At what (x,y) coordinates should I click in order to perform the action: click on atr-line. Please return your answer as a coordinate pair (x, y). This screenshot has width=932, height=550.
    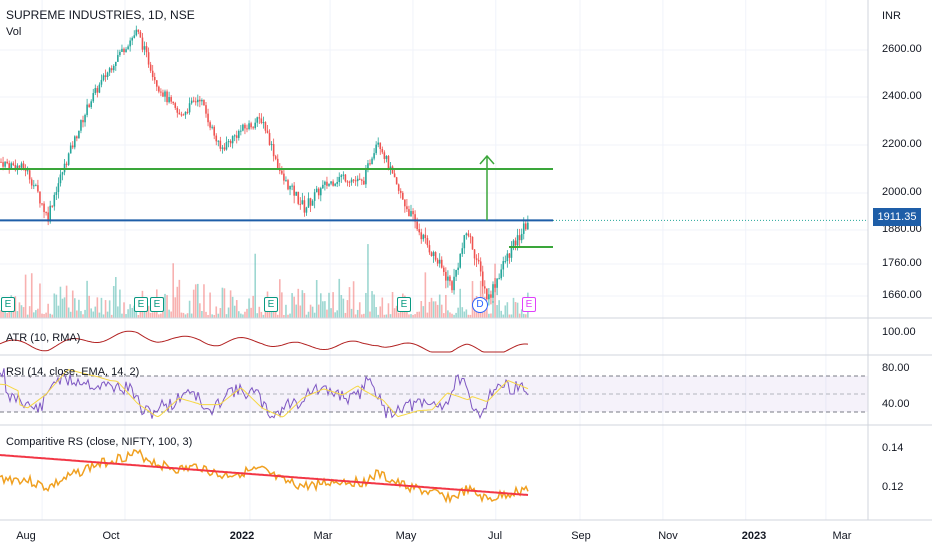
    Looking at the image, I should click on (264, 341).